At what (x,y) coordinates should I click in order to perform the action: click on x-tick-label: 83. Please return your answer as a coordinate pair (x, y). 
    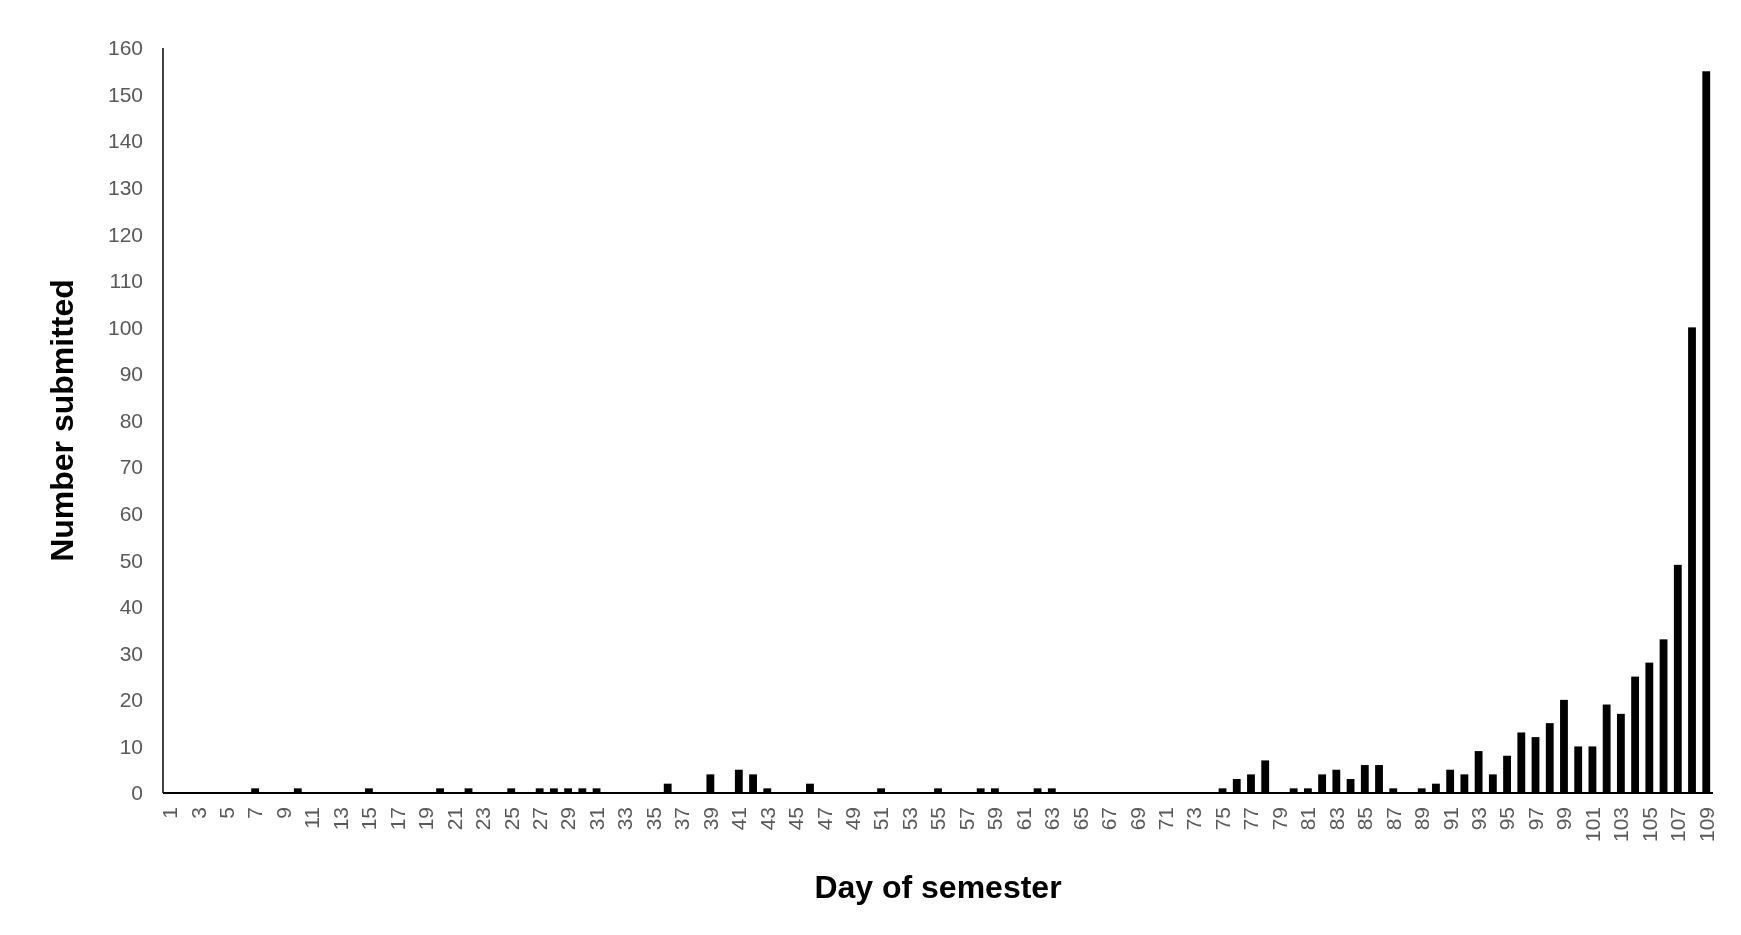
    Looking at the image, I should click on (1336, 819).